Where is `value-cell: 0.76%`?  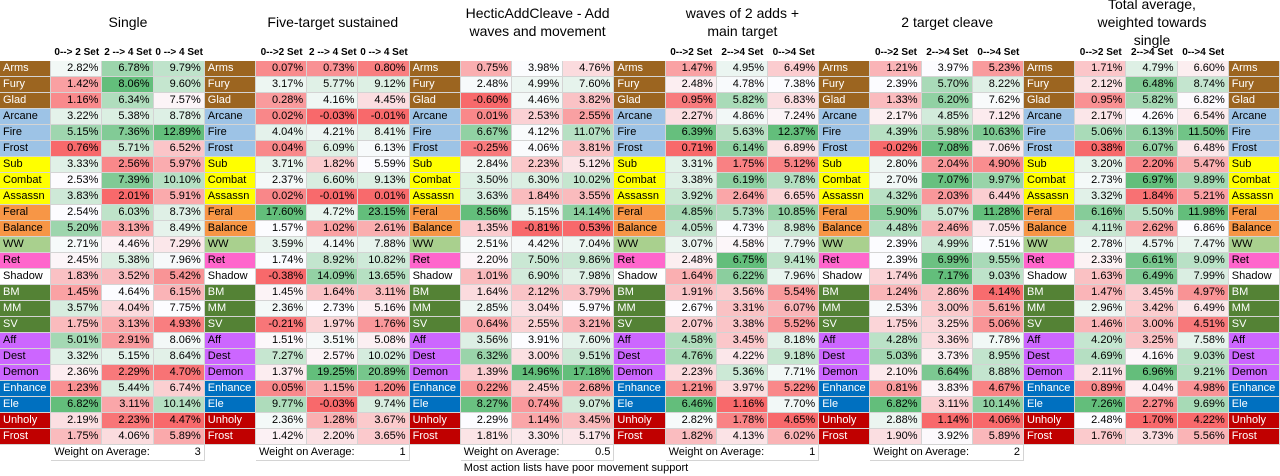 value-cell: 0.76% is located at coordinates (77, 149).